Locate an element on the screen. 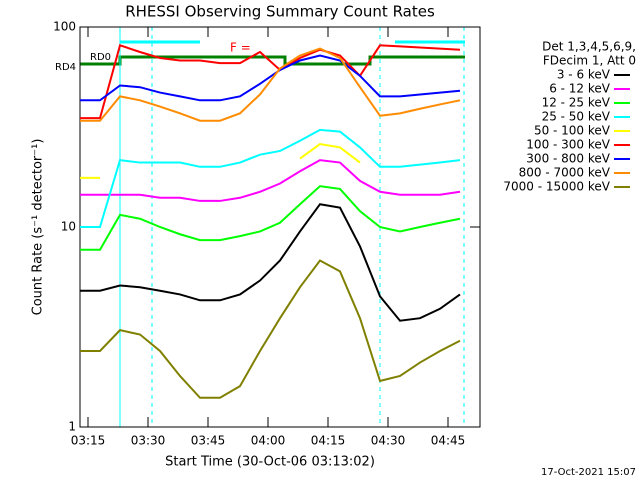  legend-label: 800 - 7000 keV is located at coordinates (565, 173).